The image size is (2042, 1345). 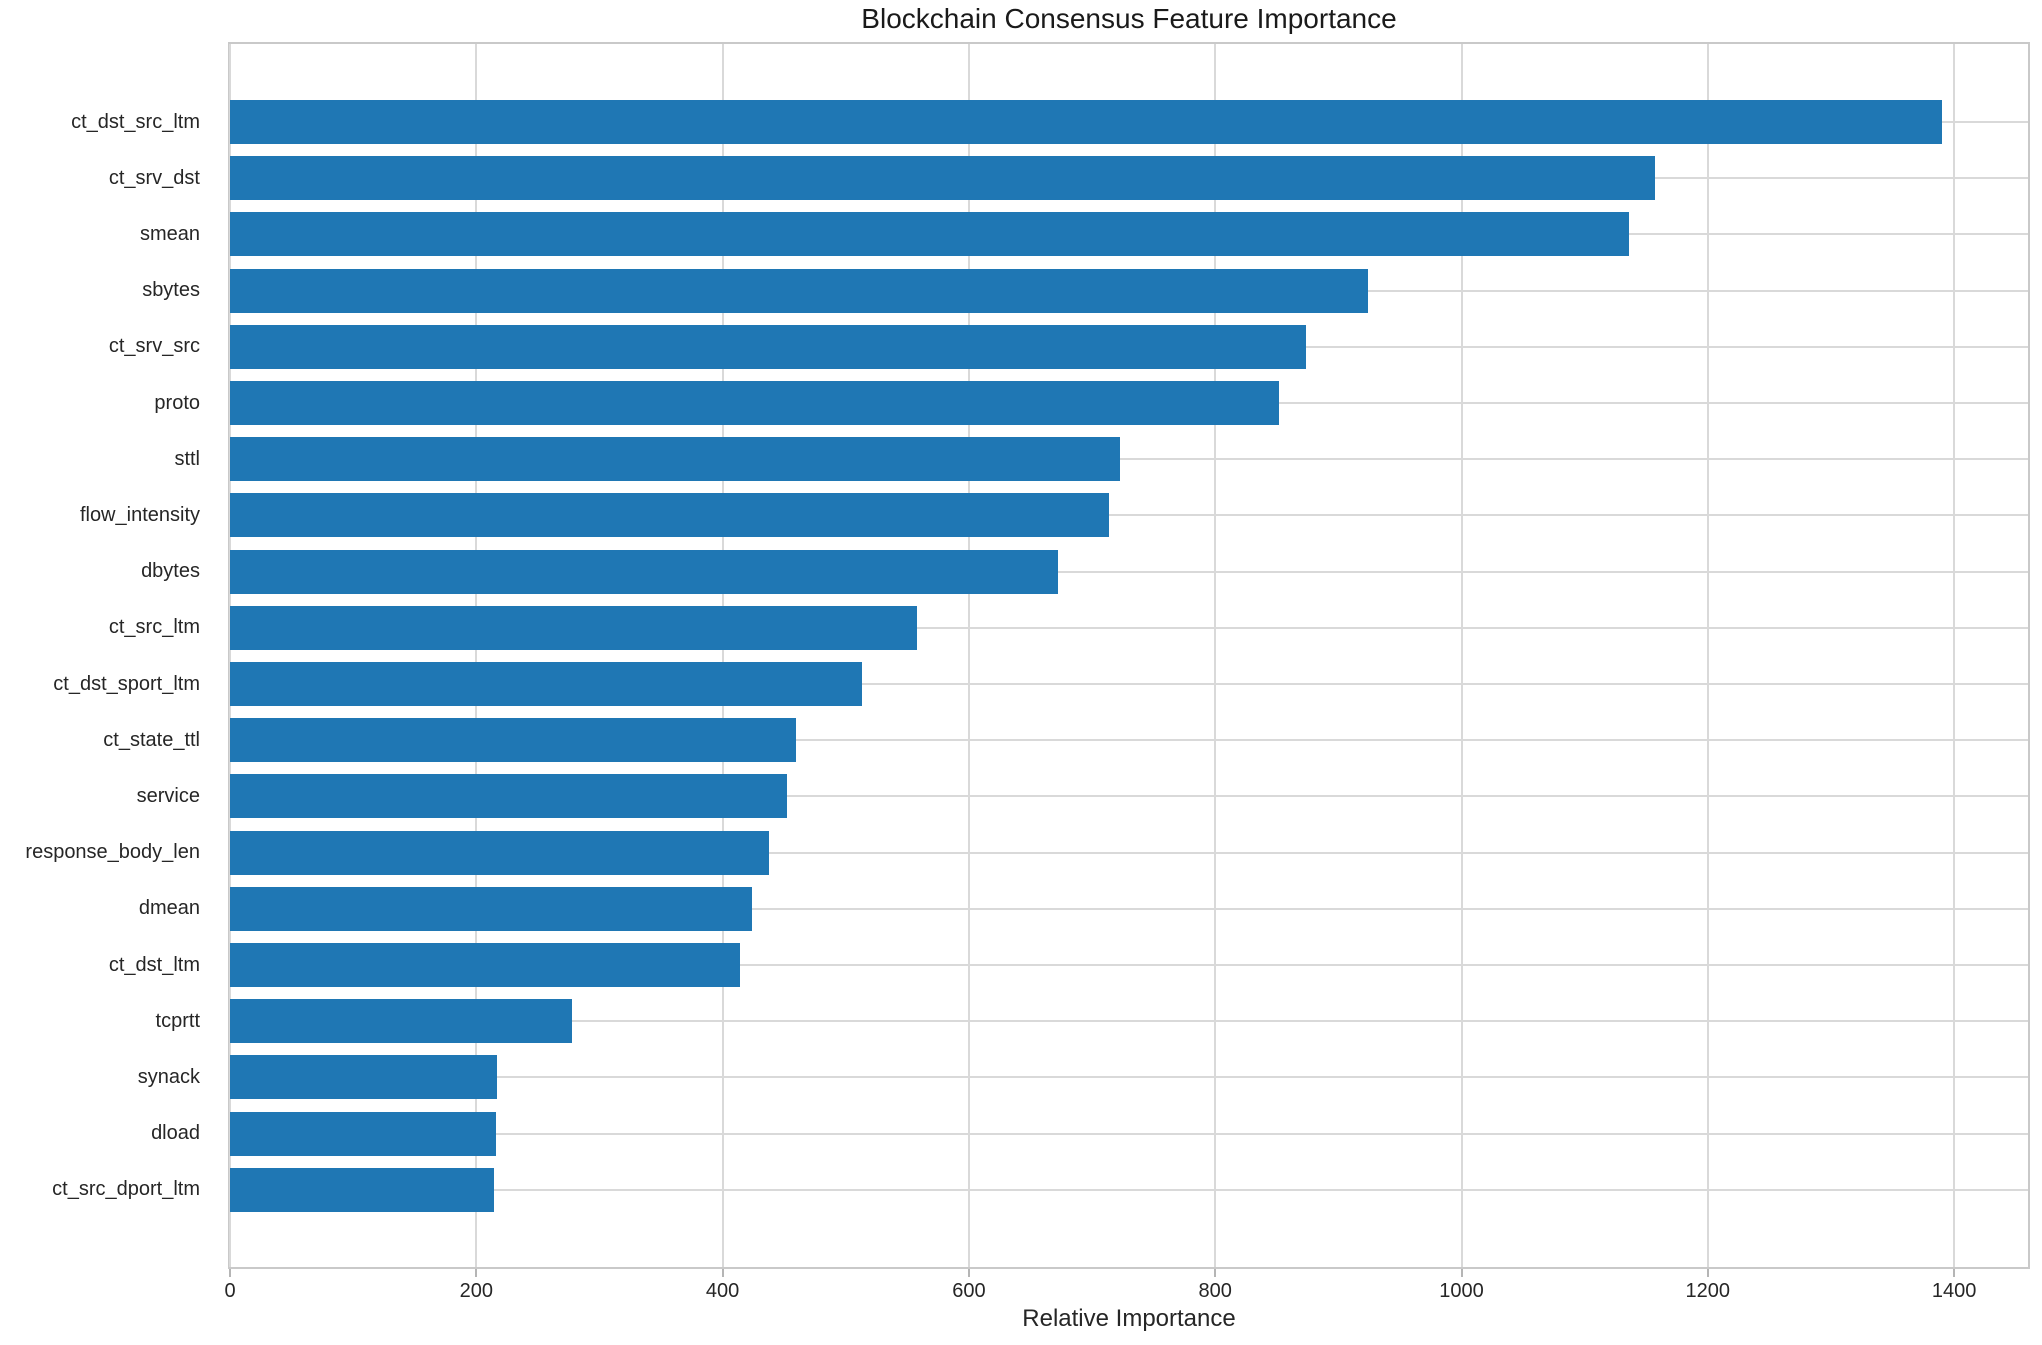 What do you see at coordinates (175, 1133) in the screenshot?
I see `y-tick-label-dload: dload` at bounding box center [175, 1133].